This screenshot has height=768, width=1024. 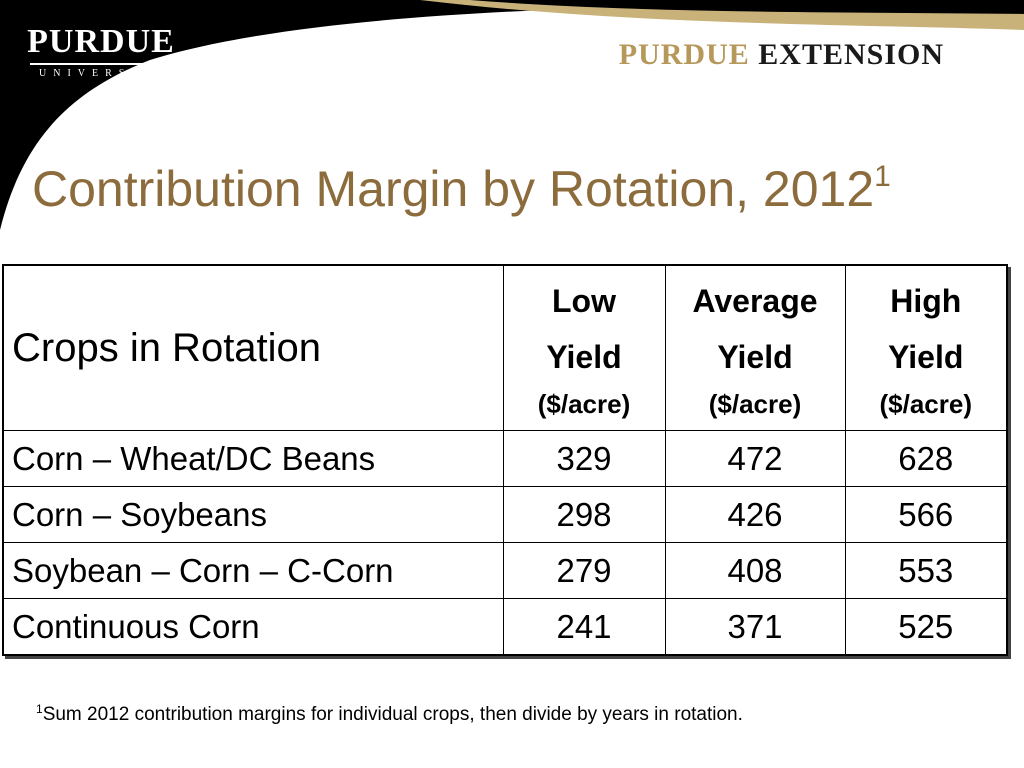 What do you see at coordinates (253, 347) in the screenshot?
I see `row-header-label: Crops in Rotation` at bounding box center [253, 347].